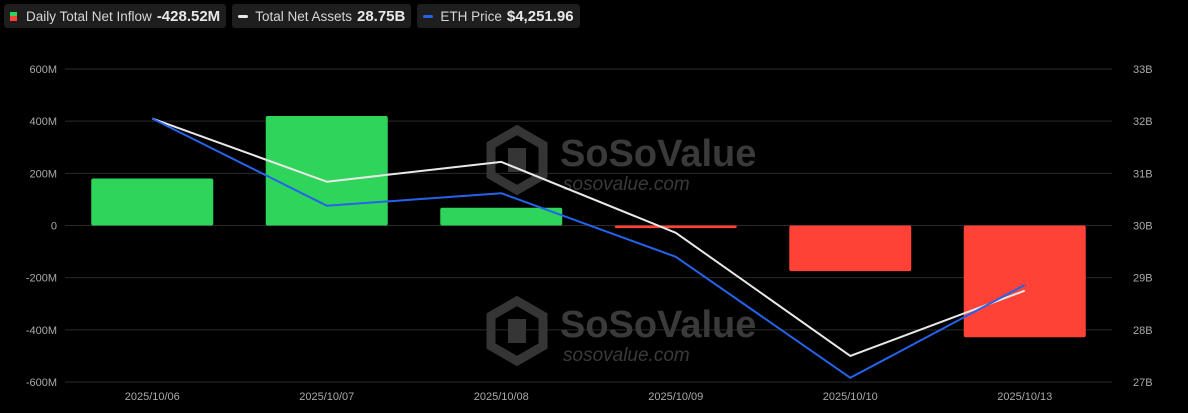  What do you see at coordinates (540, 16) in the screenshot?
I see `legend-price-value: $4,251.96` at bounding box center [540, 16].